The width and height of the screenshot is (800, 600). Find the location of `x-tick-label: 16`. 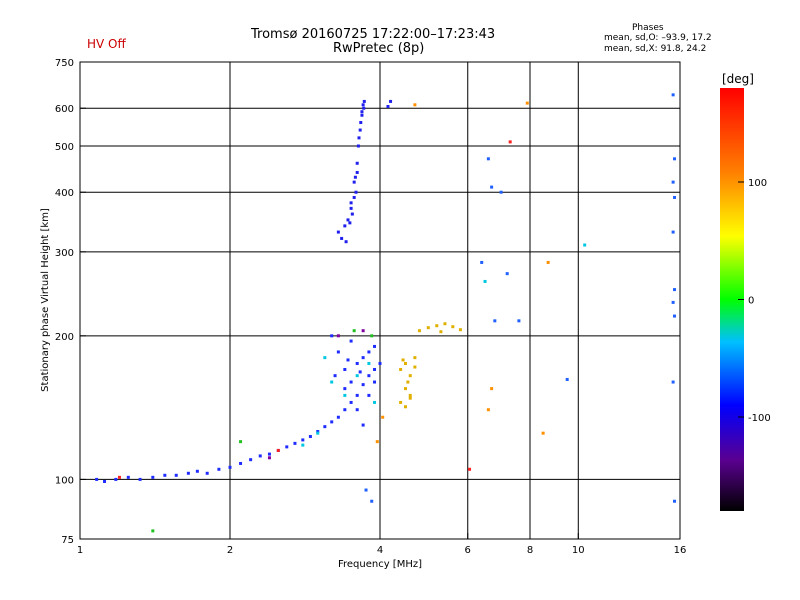

x-tick-label: 16 is located at coordinates (680, 550).